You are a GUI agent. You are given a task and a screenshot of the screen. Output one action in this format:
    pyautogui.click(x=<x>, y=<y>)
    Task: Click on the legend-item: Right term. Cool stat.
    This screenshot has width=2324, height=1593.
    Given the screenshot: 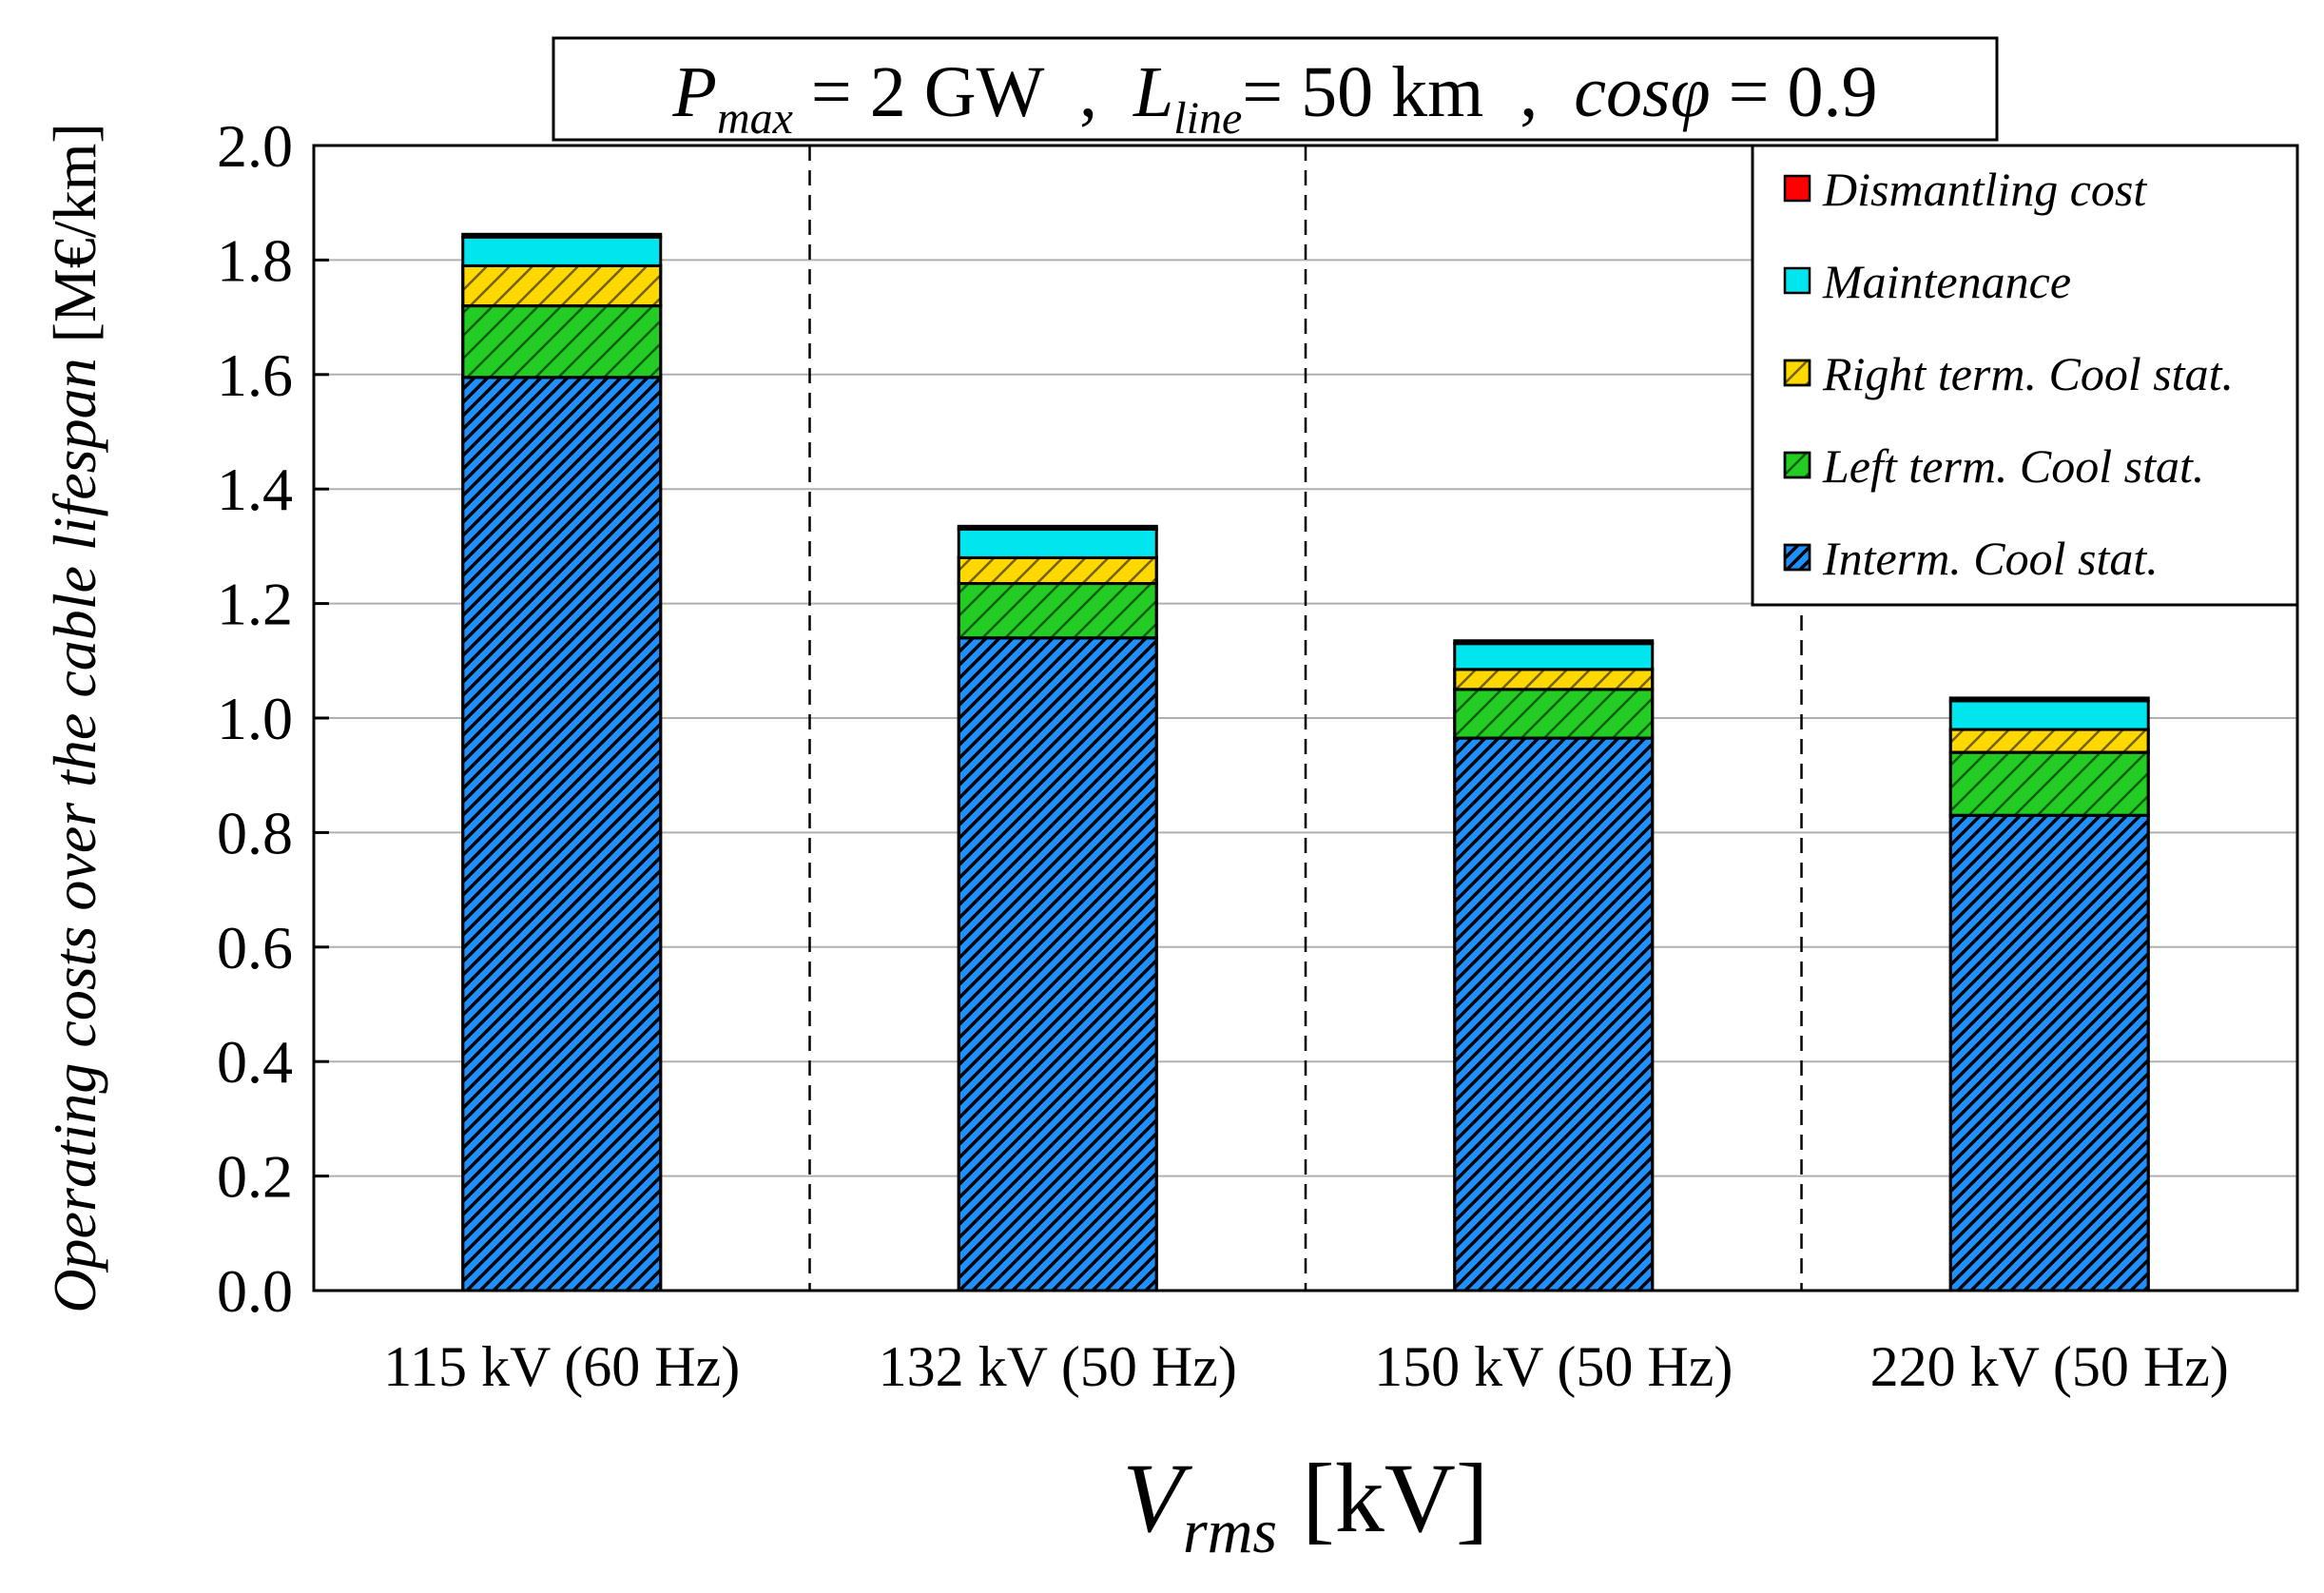 What is the action you would take?
    pyautogui.click(x=2008, y=373)
    